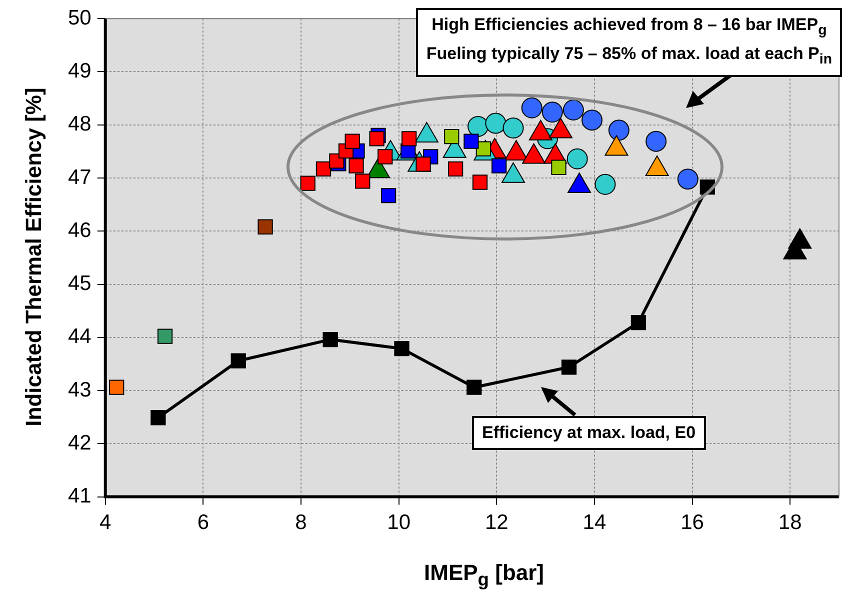  What do you see at coordinates (80, 284) in the screenshot?
I see `y-tick-label: 45` at bounding box center [80, 284].